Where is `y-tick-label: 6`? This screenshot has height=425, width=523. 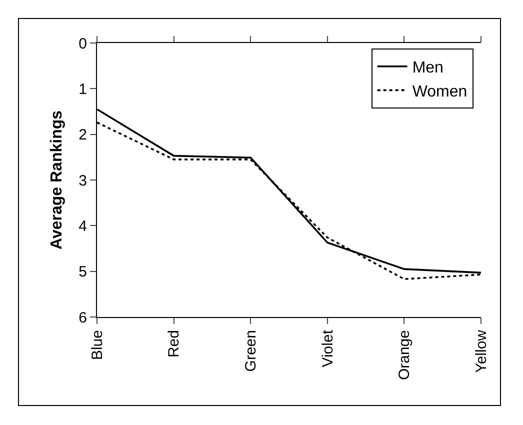
y-tick-label: 6 is located at coordinates (82, 317).